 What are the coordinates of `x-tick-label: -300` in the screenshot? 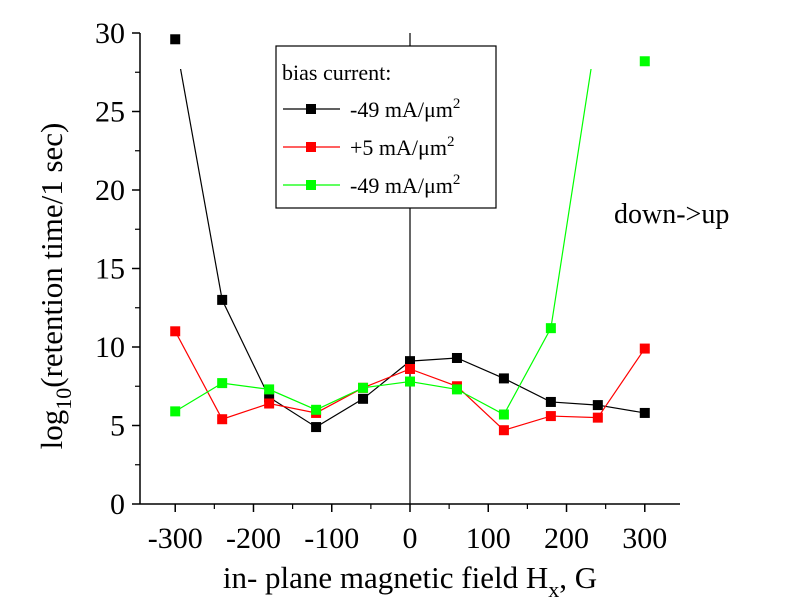 It's located at (175, 538).